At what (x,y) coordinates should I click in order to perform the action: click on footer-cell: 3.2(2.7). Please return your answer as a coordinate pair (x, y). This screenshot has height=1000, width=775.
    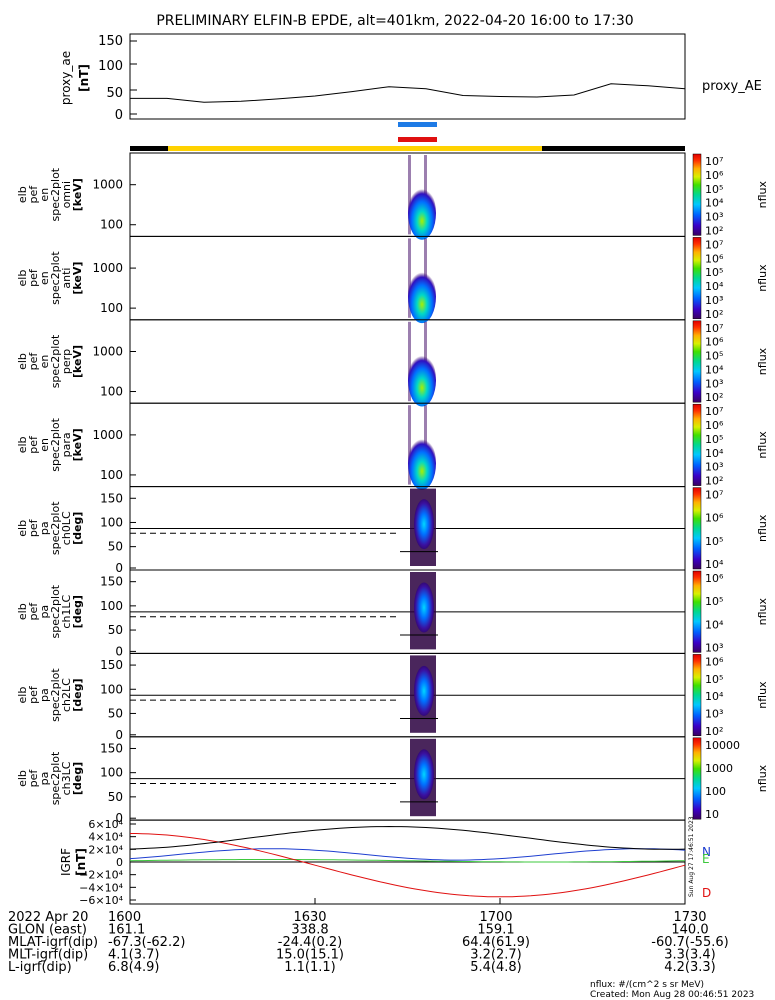
    Looking at the image, I should click on (496, 955).